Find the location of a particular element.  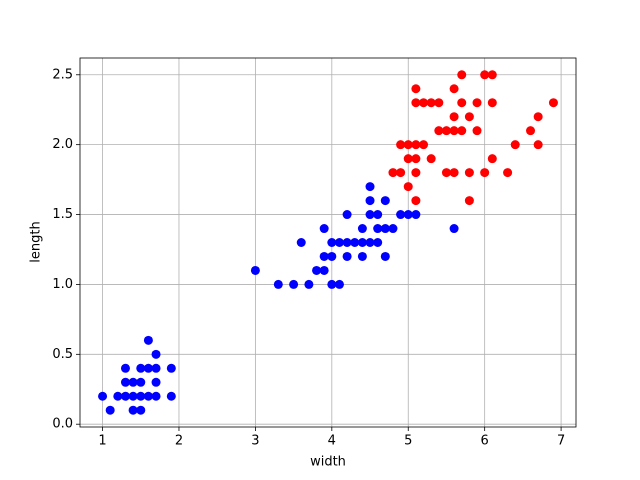

x-tick-label: 7 is located at coordinates (561, 441).